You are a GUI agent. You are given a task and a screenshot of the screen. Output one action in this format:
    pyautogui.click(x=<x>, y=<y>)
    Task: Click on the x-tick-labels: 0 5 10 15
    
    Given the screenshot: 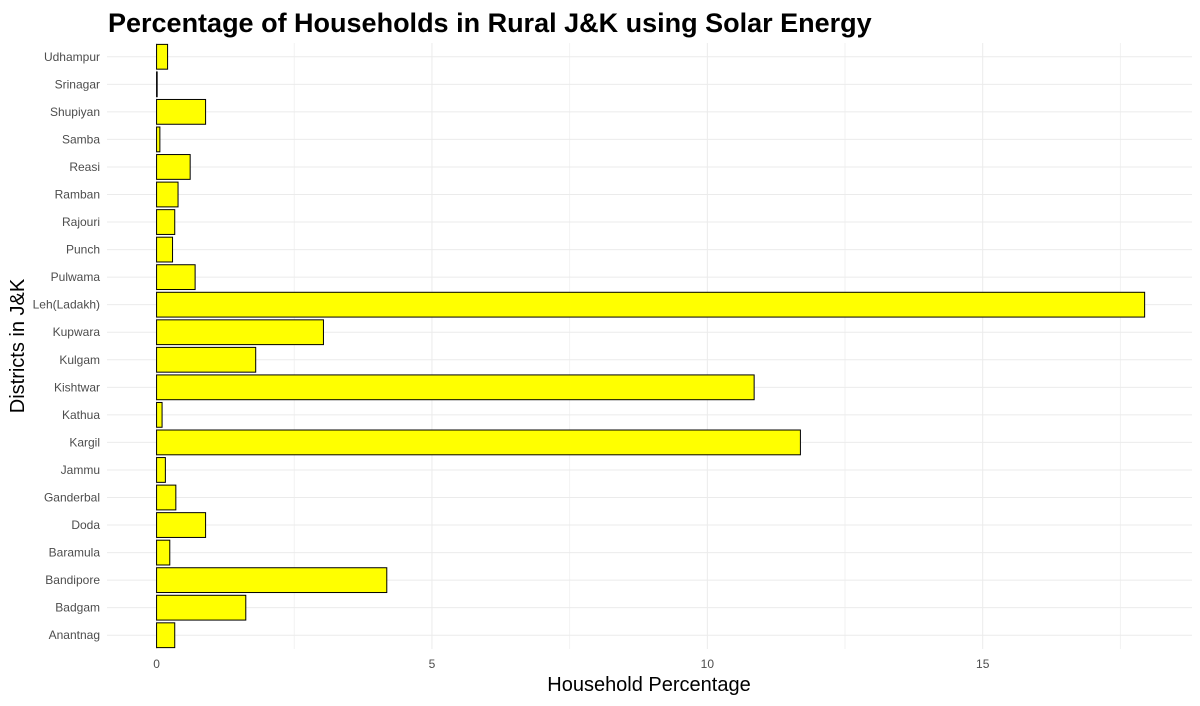 What is the action you would take?
    pyautogui.click(x=571, y=664)
    